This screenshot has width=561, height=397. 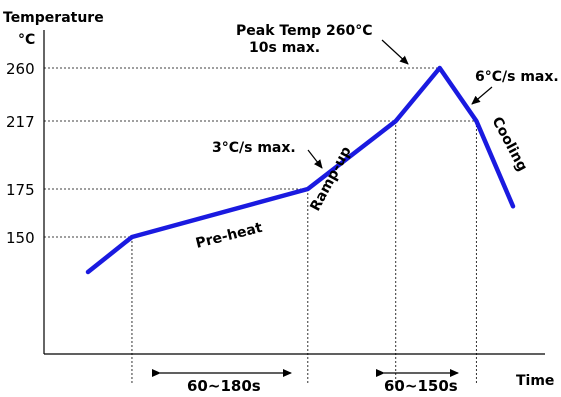 I want to click on y-tick-label: 175, so click(x=20, y=190).